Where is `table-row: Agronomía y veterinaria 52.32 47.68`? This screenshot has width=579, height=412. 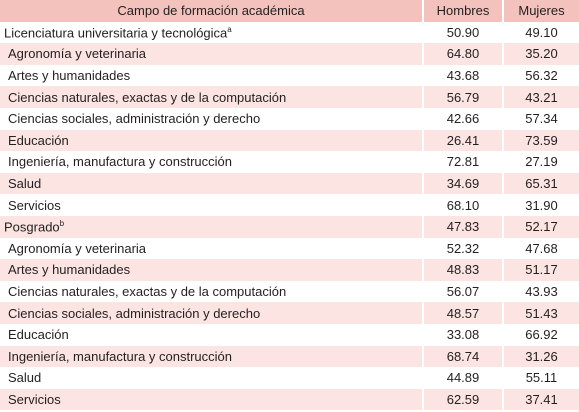 table-row: Agronomía y veterinaria 52.32 47.68 is located at coordinates (289, 248).